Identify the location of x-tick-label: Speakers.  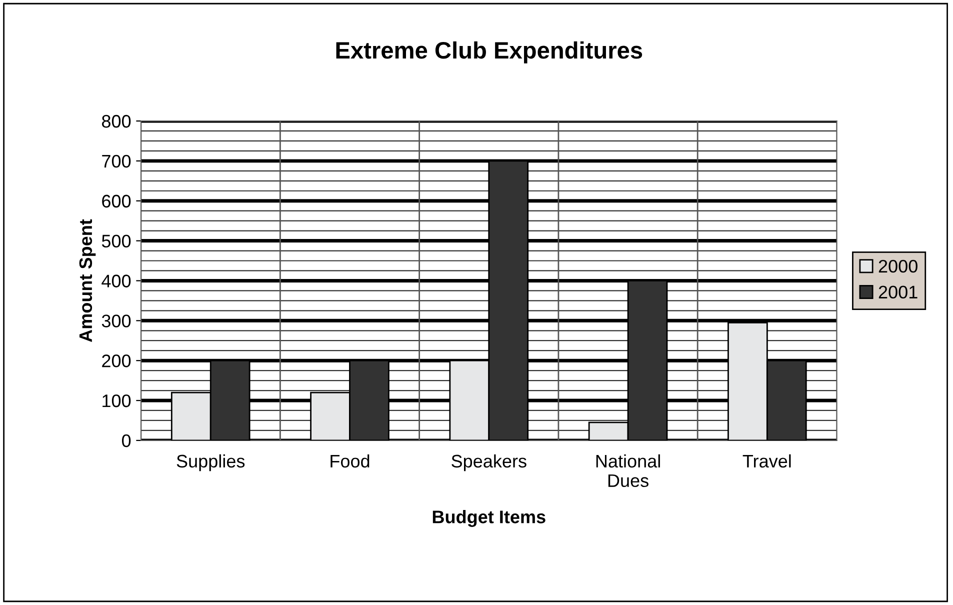
(489, 463).